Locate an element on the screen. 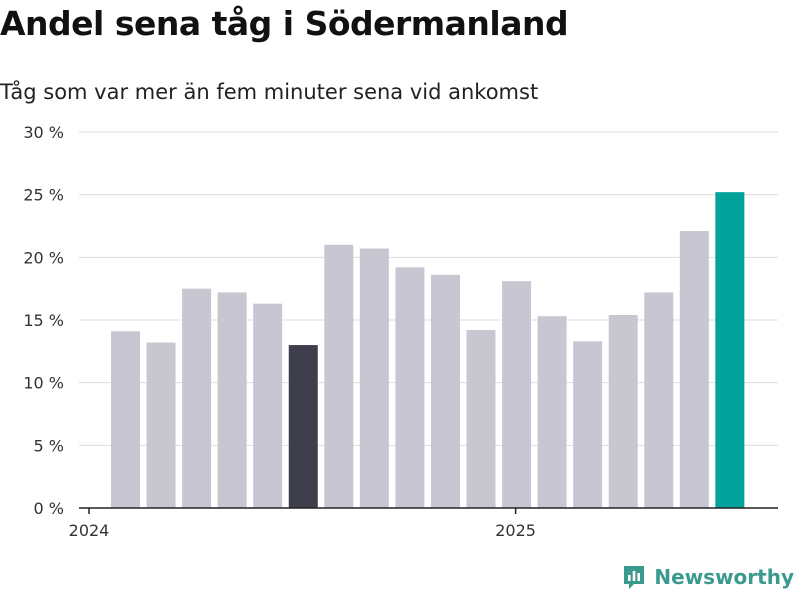 The height and width of the screenshot is (600, 800). y-tick-label: 0 % is located at coordinates (49, 508).